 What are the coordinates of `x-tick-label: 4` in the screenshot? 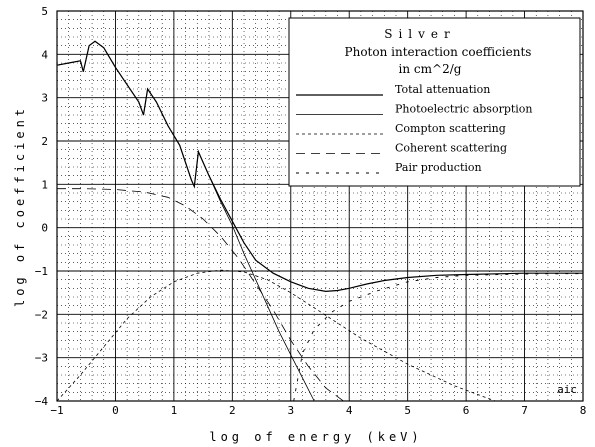 It's located at (349, 410).